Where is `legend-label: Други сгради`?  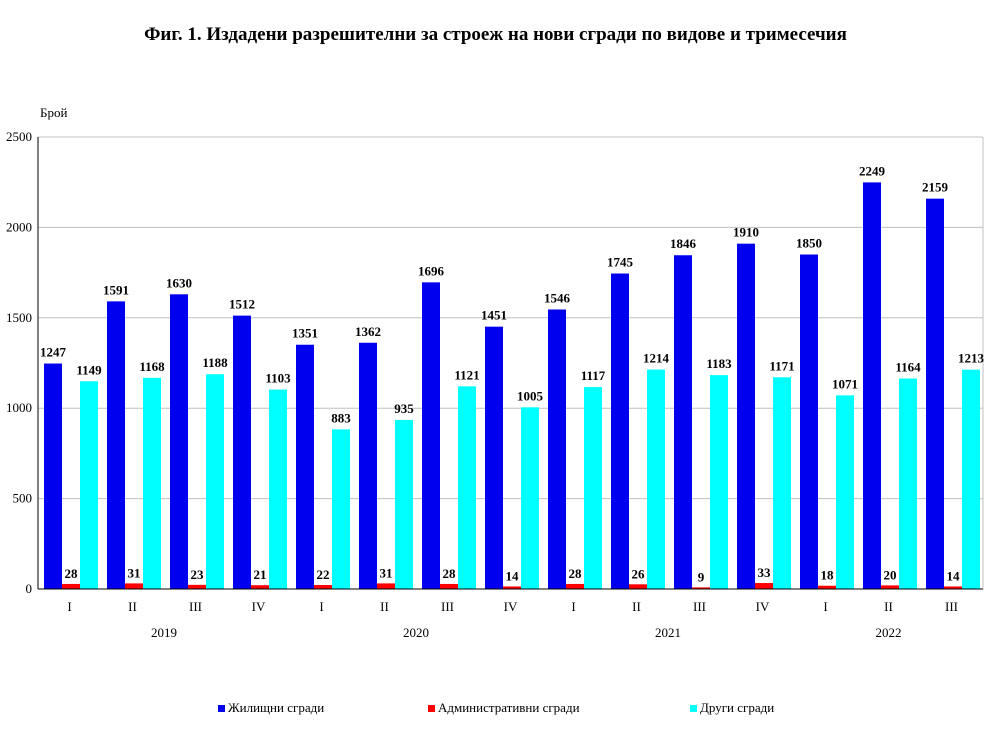 legend-label: Други сгради is located at coordinates (737, 707).